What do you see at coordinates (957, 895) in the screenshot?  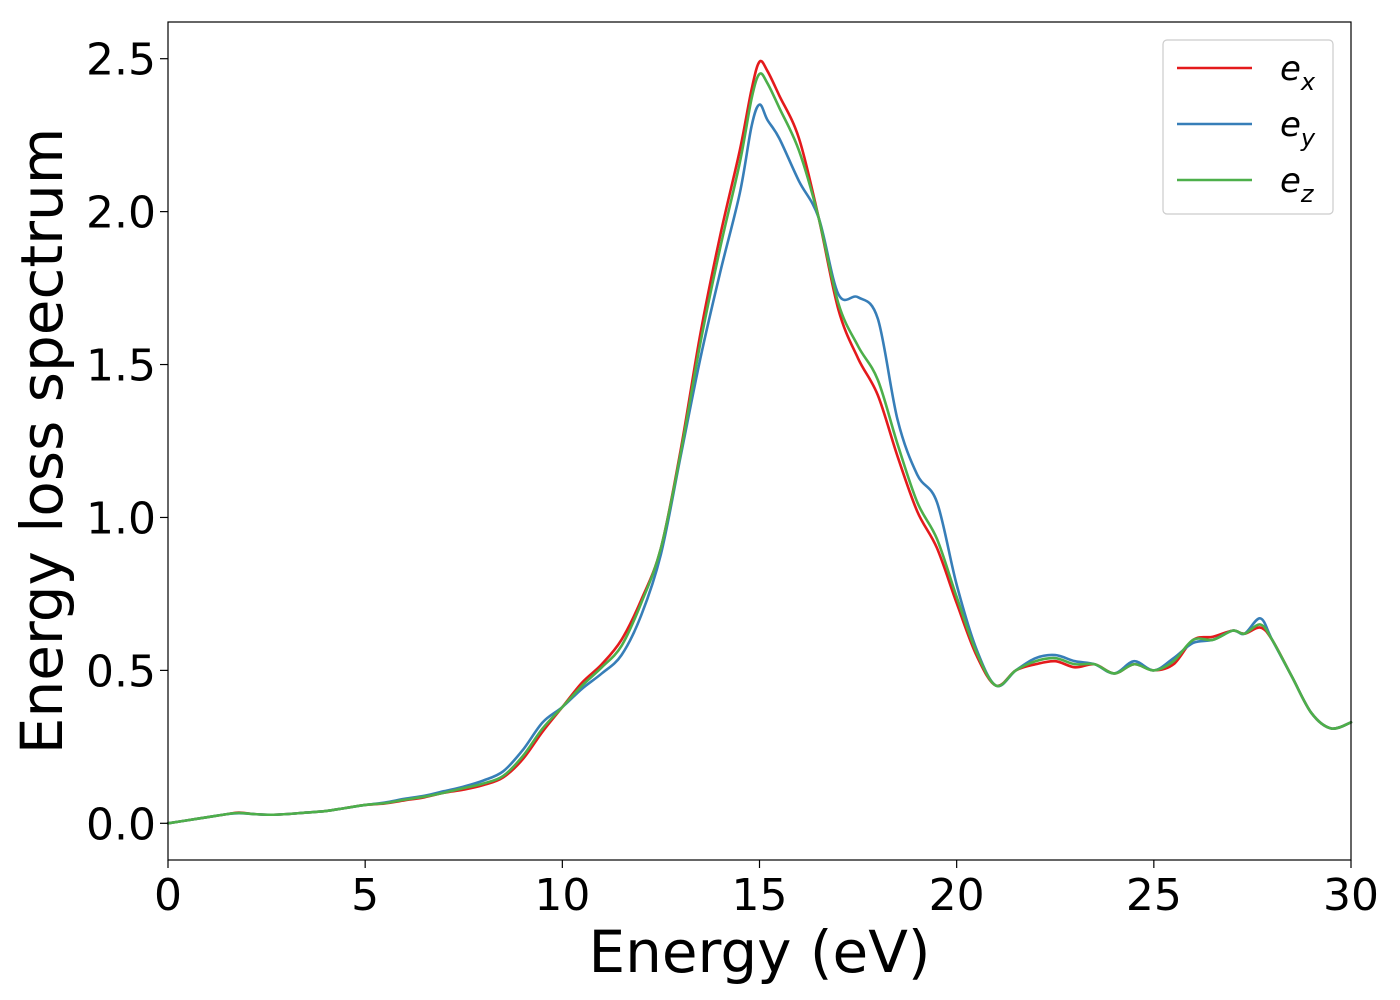 I see `x-tick-label: 20` at bounding box center [957, 895].